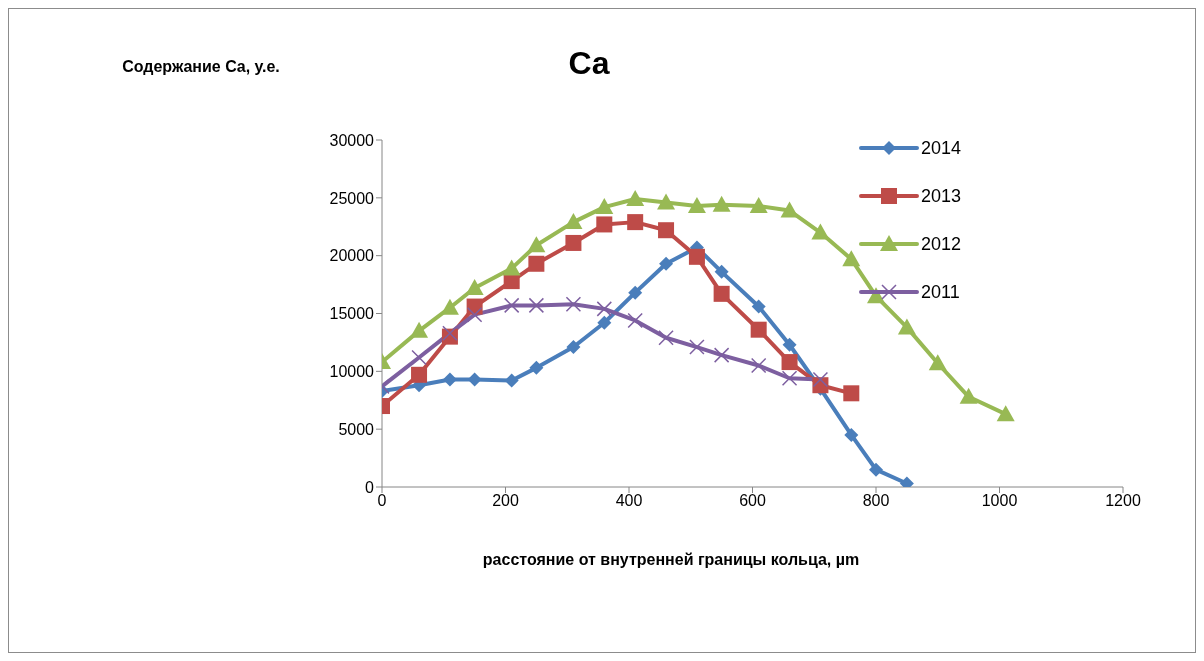  What do you see at coordinates (876, 501) in the screenshot?
I see `x-tick-label: 800` at bounding box center [876, 501].